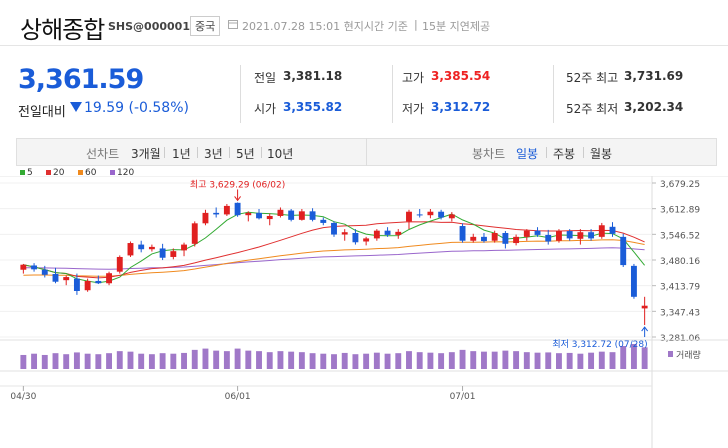  Describe the element at coordinates (213, 154) in the screenshot. I see `tab-3-years: 3년` at that location.